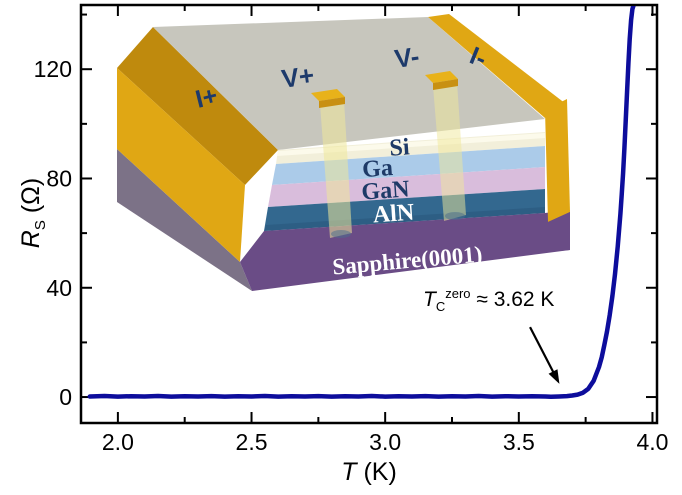  Describe the element at coordinates (557, 160) in the screenshot. I see `right-electrode-face` at that location.